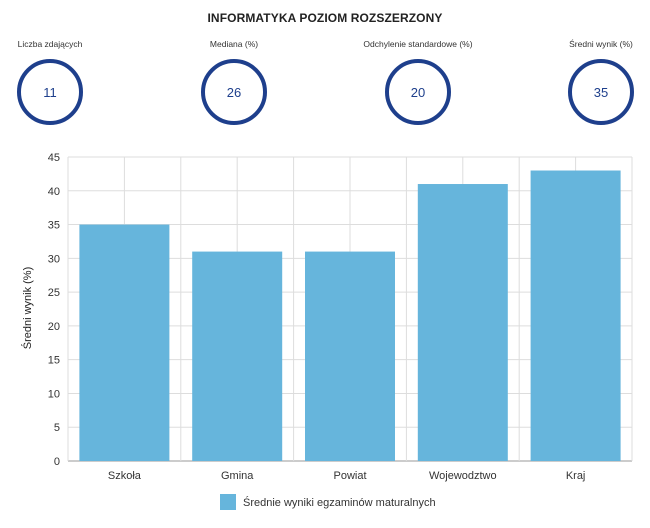  Describe the element at coordinates (50, 44) in the screenshot. I see `stat-count-label: Liczba zdających` at that location.